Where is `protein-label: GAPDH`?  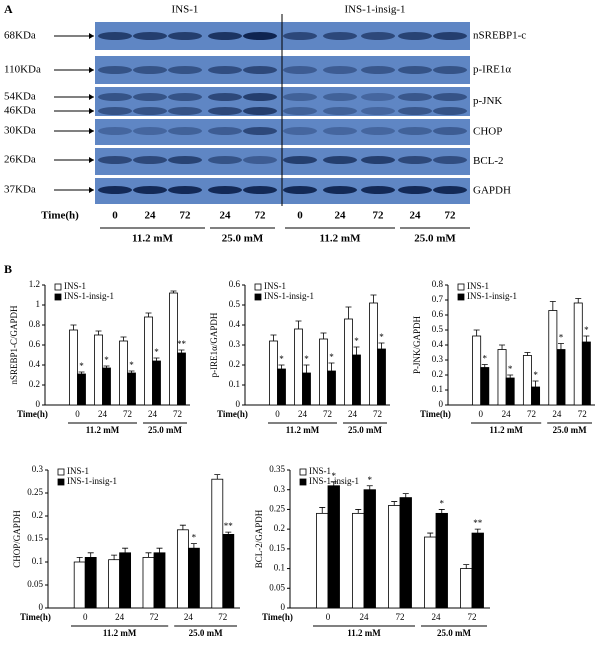
protein-label: GAPDH is located at coordinates (492, 191).